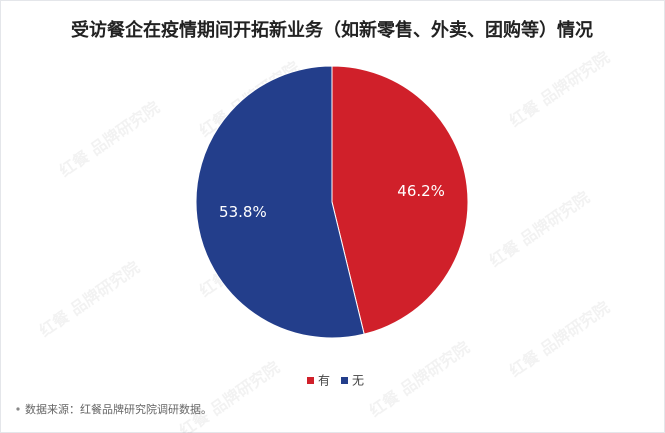  What do you see at coordinates (243, 212) in the screenshot?
I see `data-label: 53.8%` at bounding box center [243, 212].